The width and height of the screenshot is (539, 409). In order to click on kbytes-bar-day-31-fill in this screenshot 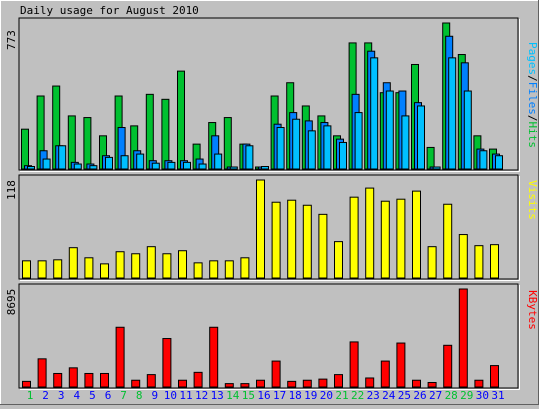, I will do `click(494, 376)`.